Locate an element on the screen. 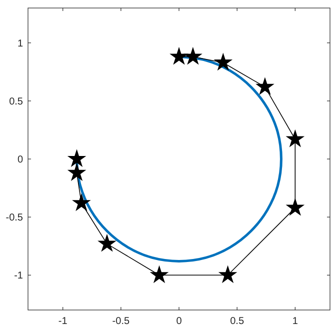 The image size is (332, 327). x-tick-label: -0.5 is located at coordinates (121, 321).